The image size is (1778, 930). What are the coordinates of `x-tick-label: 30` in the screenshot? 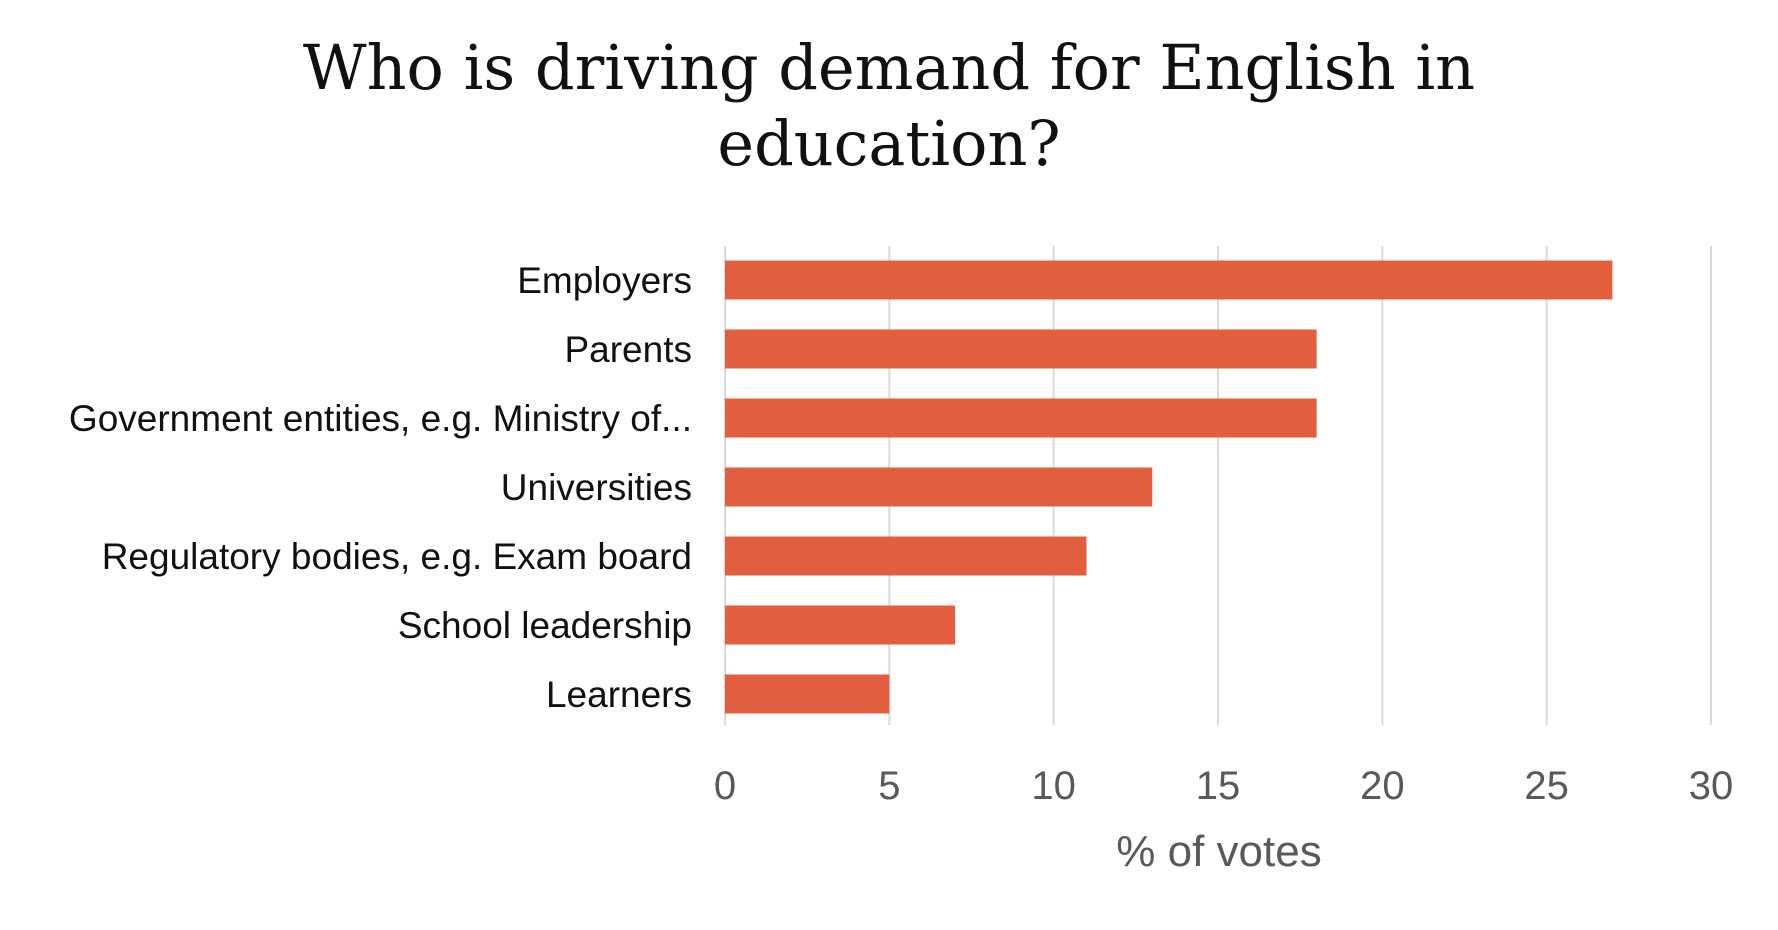 It's located at (1711, 786).